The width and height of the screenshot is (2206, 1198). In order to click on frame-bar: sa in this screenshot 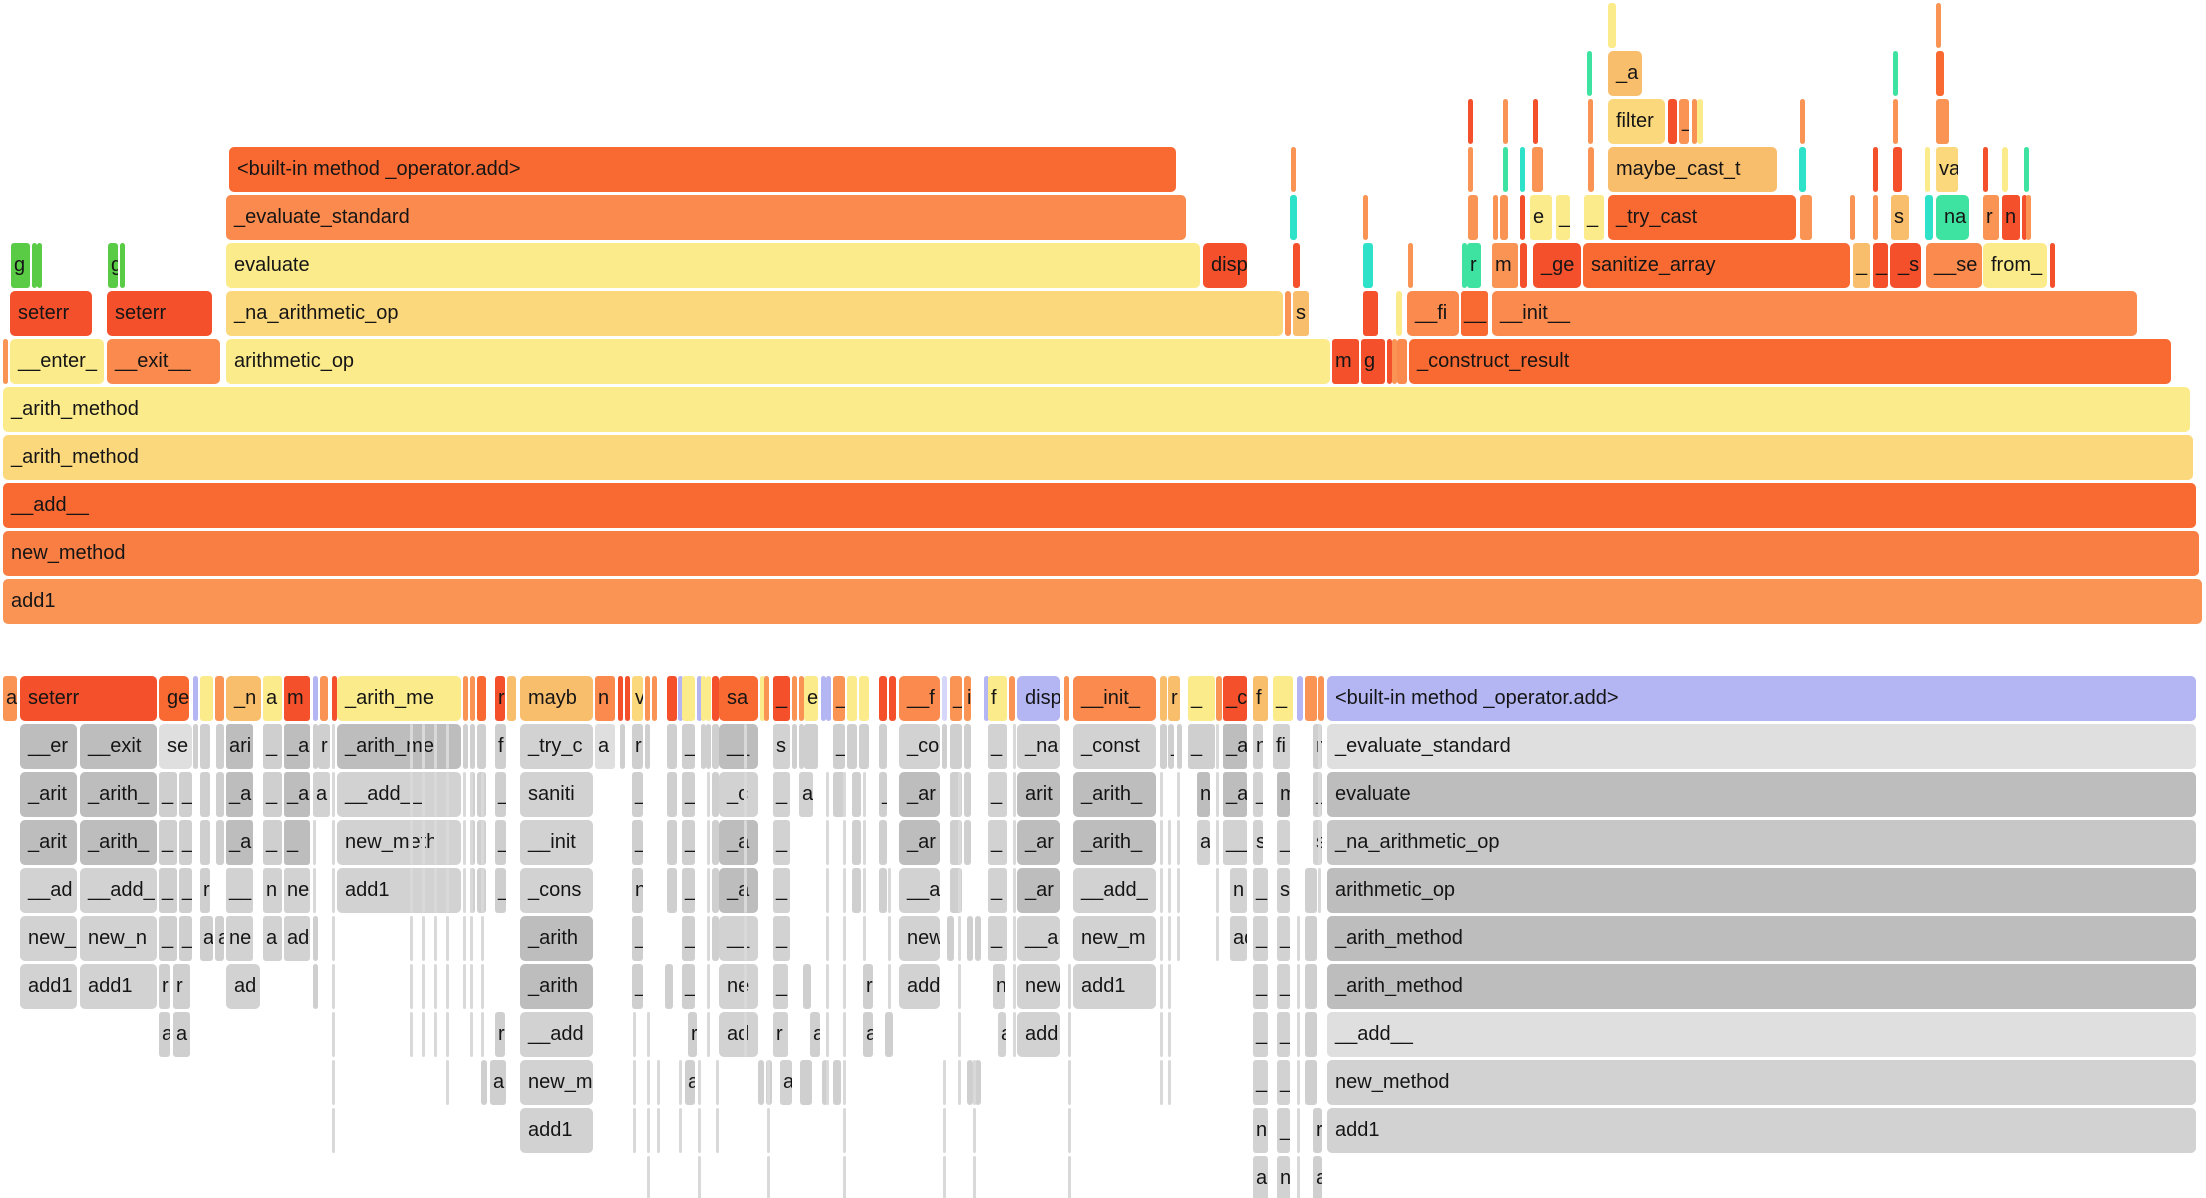, I will do `click(738, 698)`.